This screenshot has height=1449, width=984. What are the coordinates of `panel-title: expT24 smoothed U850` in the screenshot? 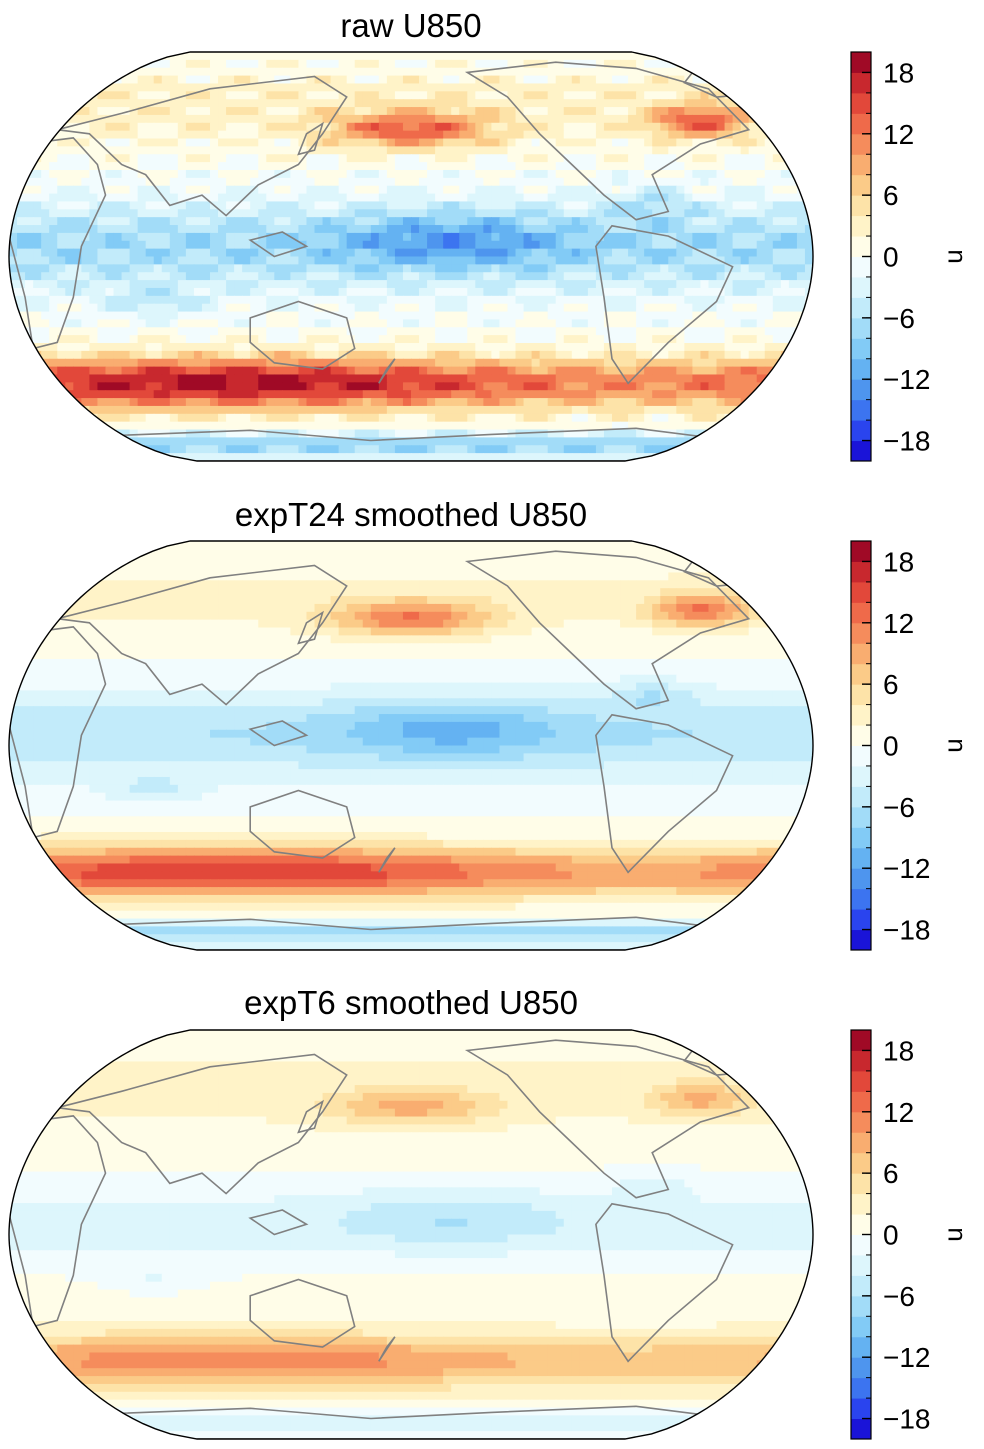 It's located at (411, 514).